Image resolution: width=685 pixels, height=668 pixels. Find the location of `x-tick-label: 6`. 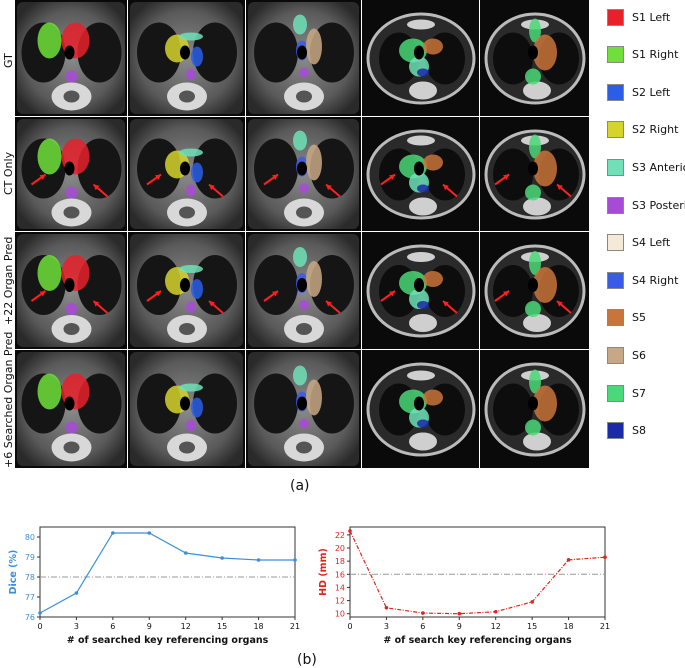

x-tick-label: 6 is located at coordinates (112, 626).